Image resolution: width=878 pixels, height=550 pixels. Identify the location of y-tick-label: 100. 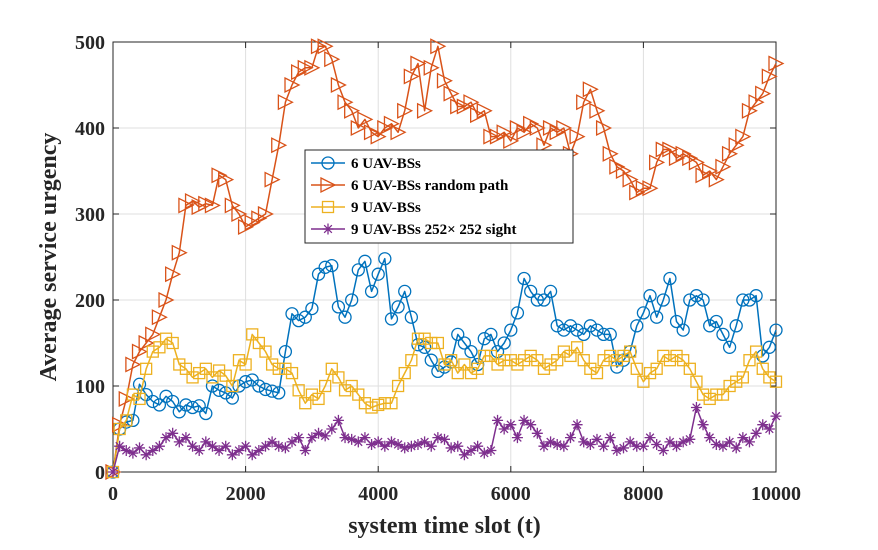
(90, 387).